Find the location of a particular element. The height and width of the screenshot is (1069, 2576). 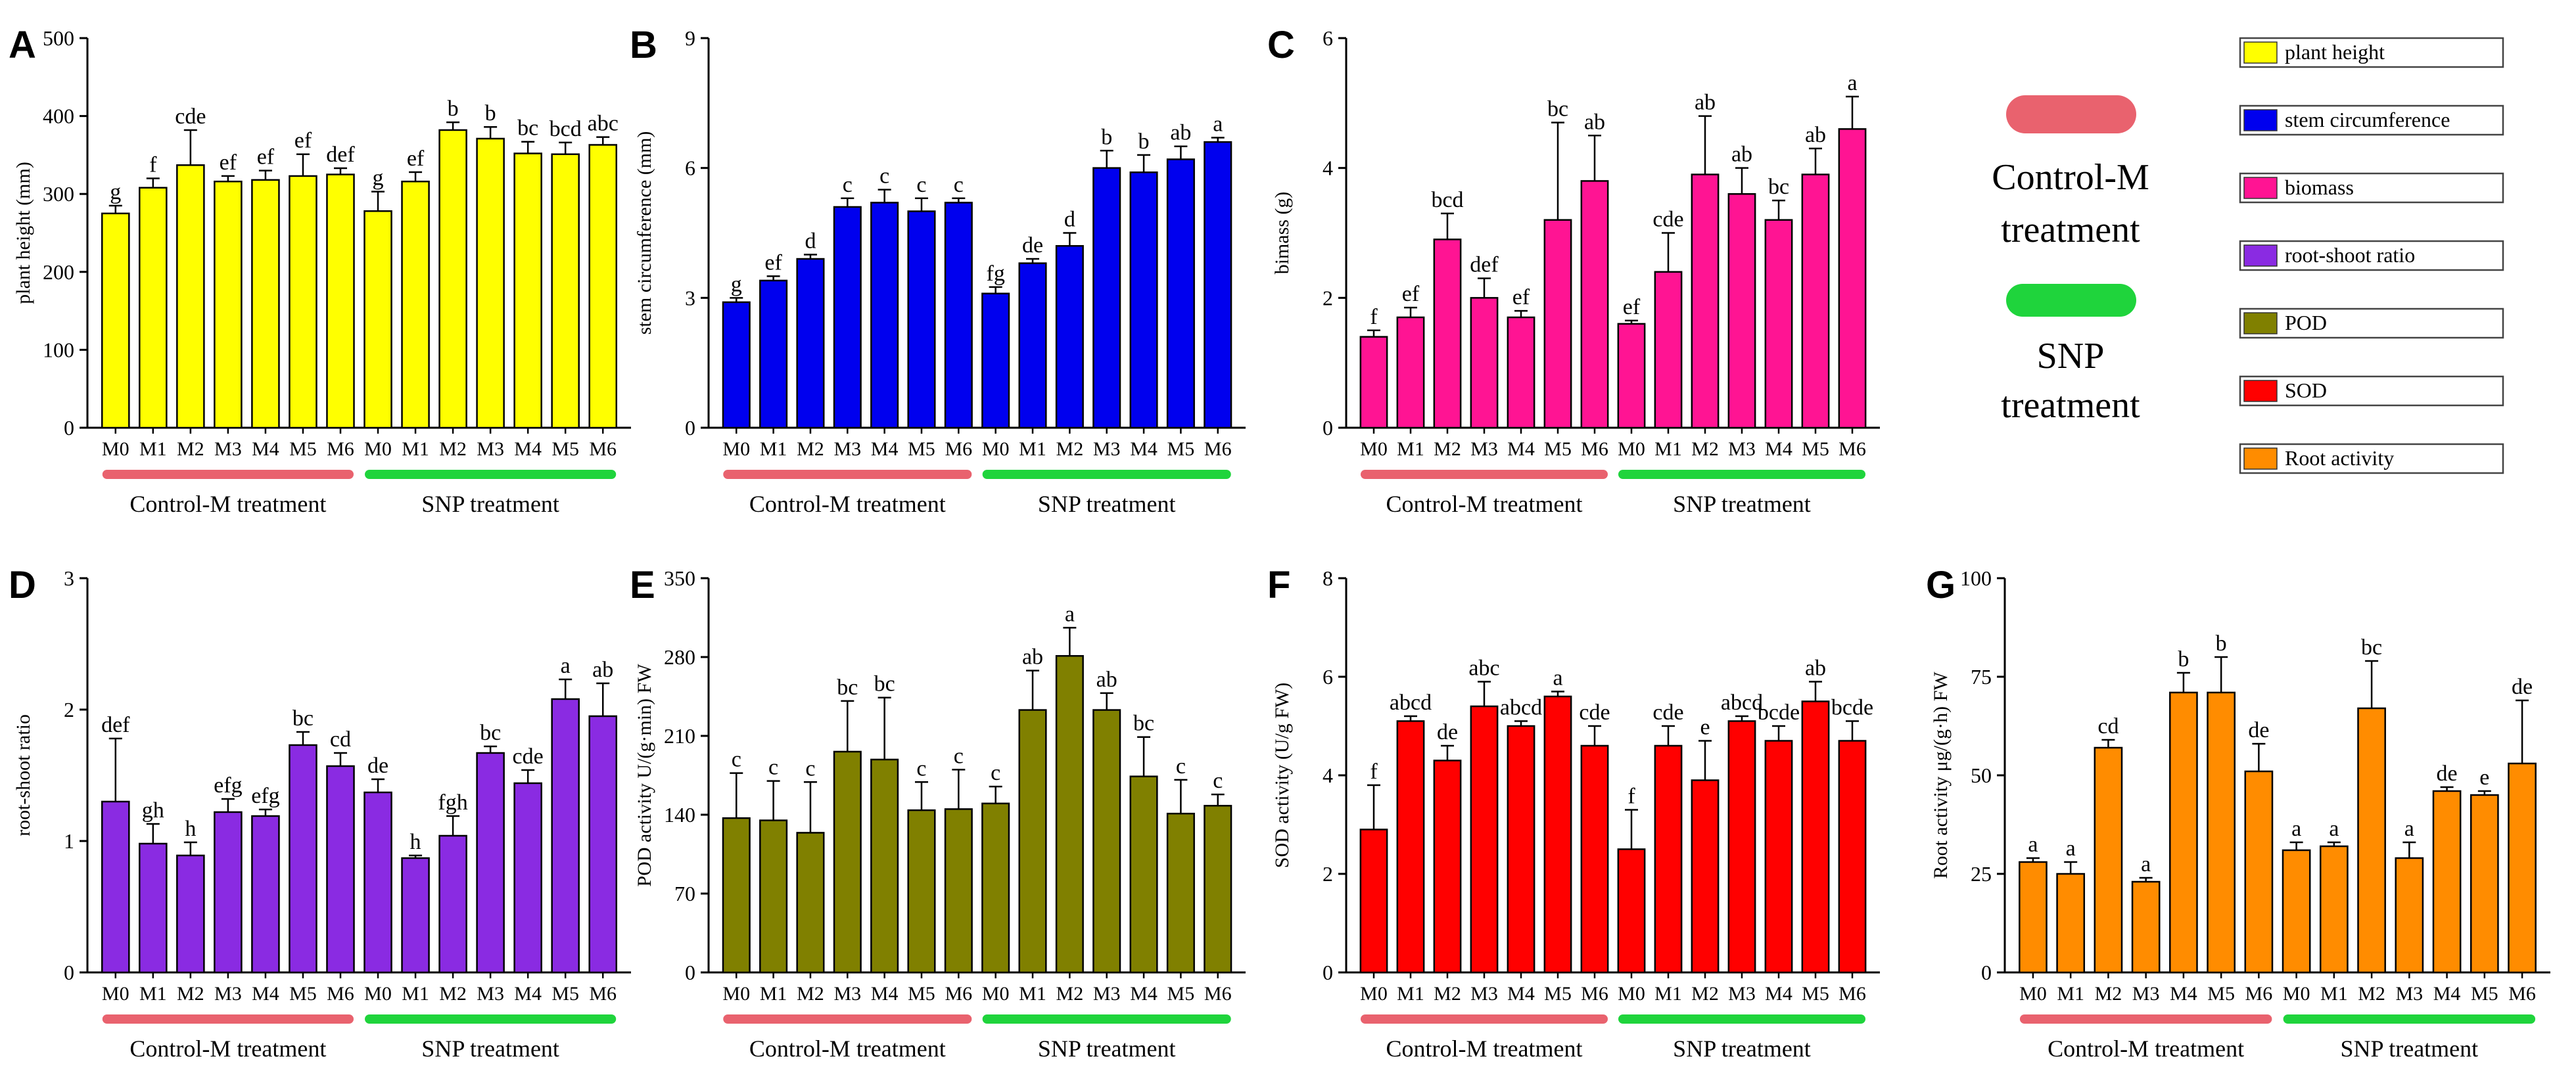

y-axis-label: SOD activity (U/g FW) is located at coordinates (1282, 775).